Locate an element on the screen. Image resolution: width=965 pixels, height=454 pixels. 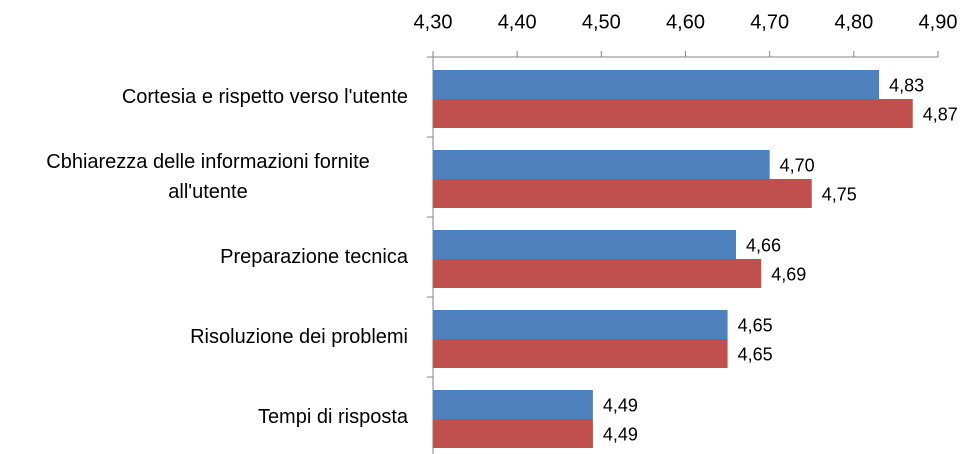
y-tick-label: Tempi di risposta is located at coordinates (332, 417).